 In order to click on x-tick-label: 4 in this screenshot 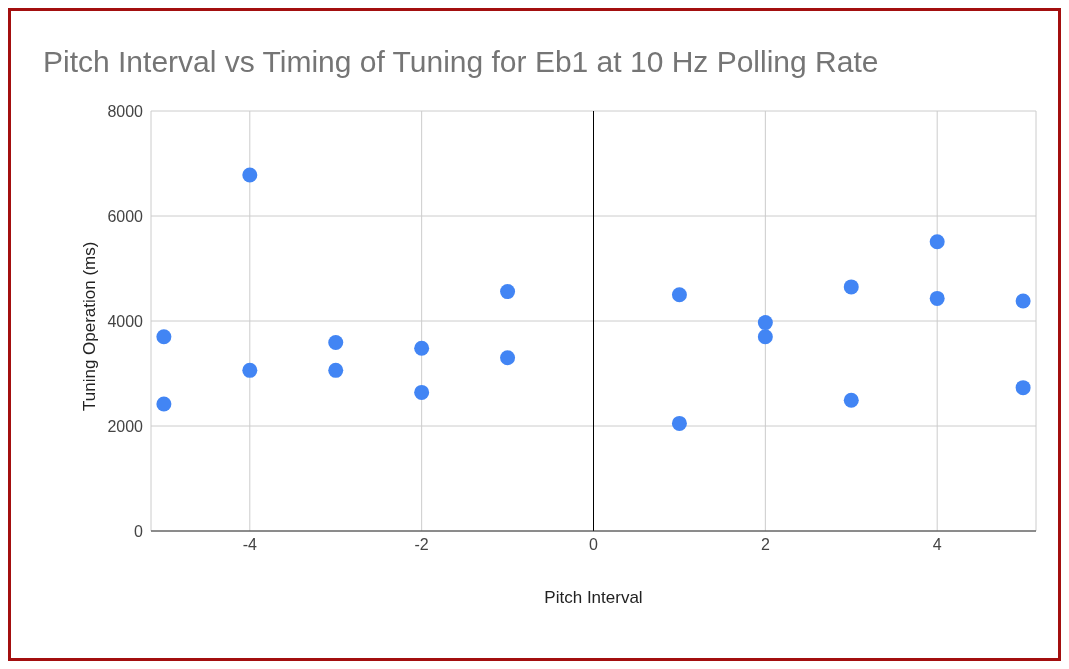, I will do `click(937, 545)`.